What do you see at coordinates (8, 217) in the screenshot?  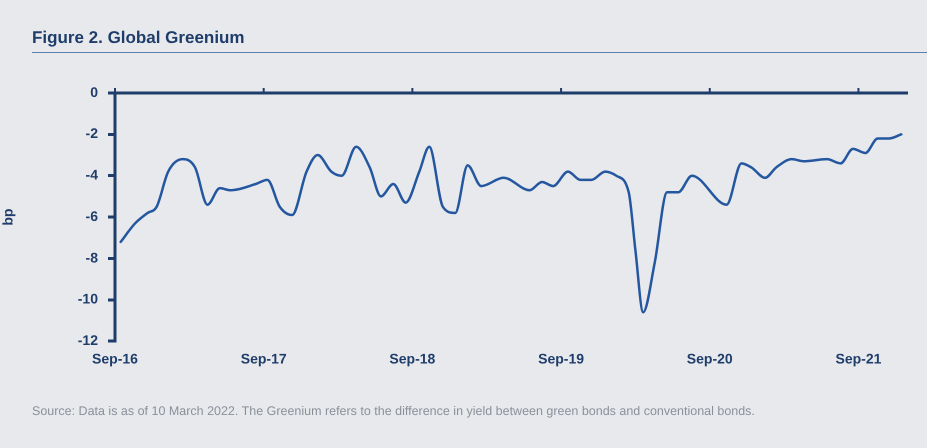 I see `y-axis-title: bp` at bounding box center [8, 217].